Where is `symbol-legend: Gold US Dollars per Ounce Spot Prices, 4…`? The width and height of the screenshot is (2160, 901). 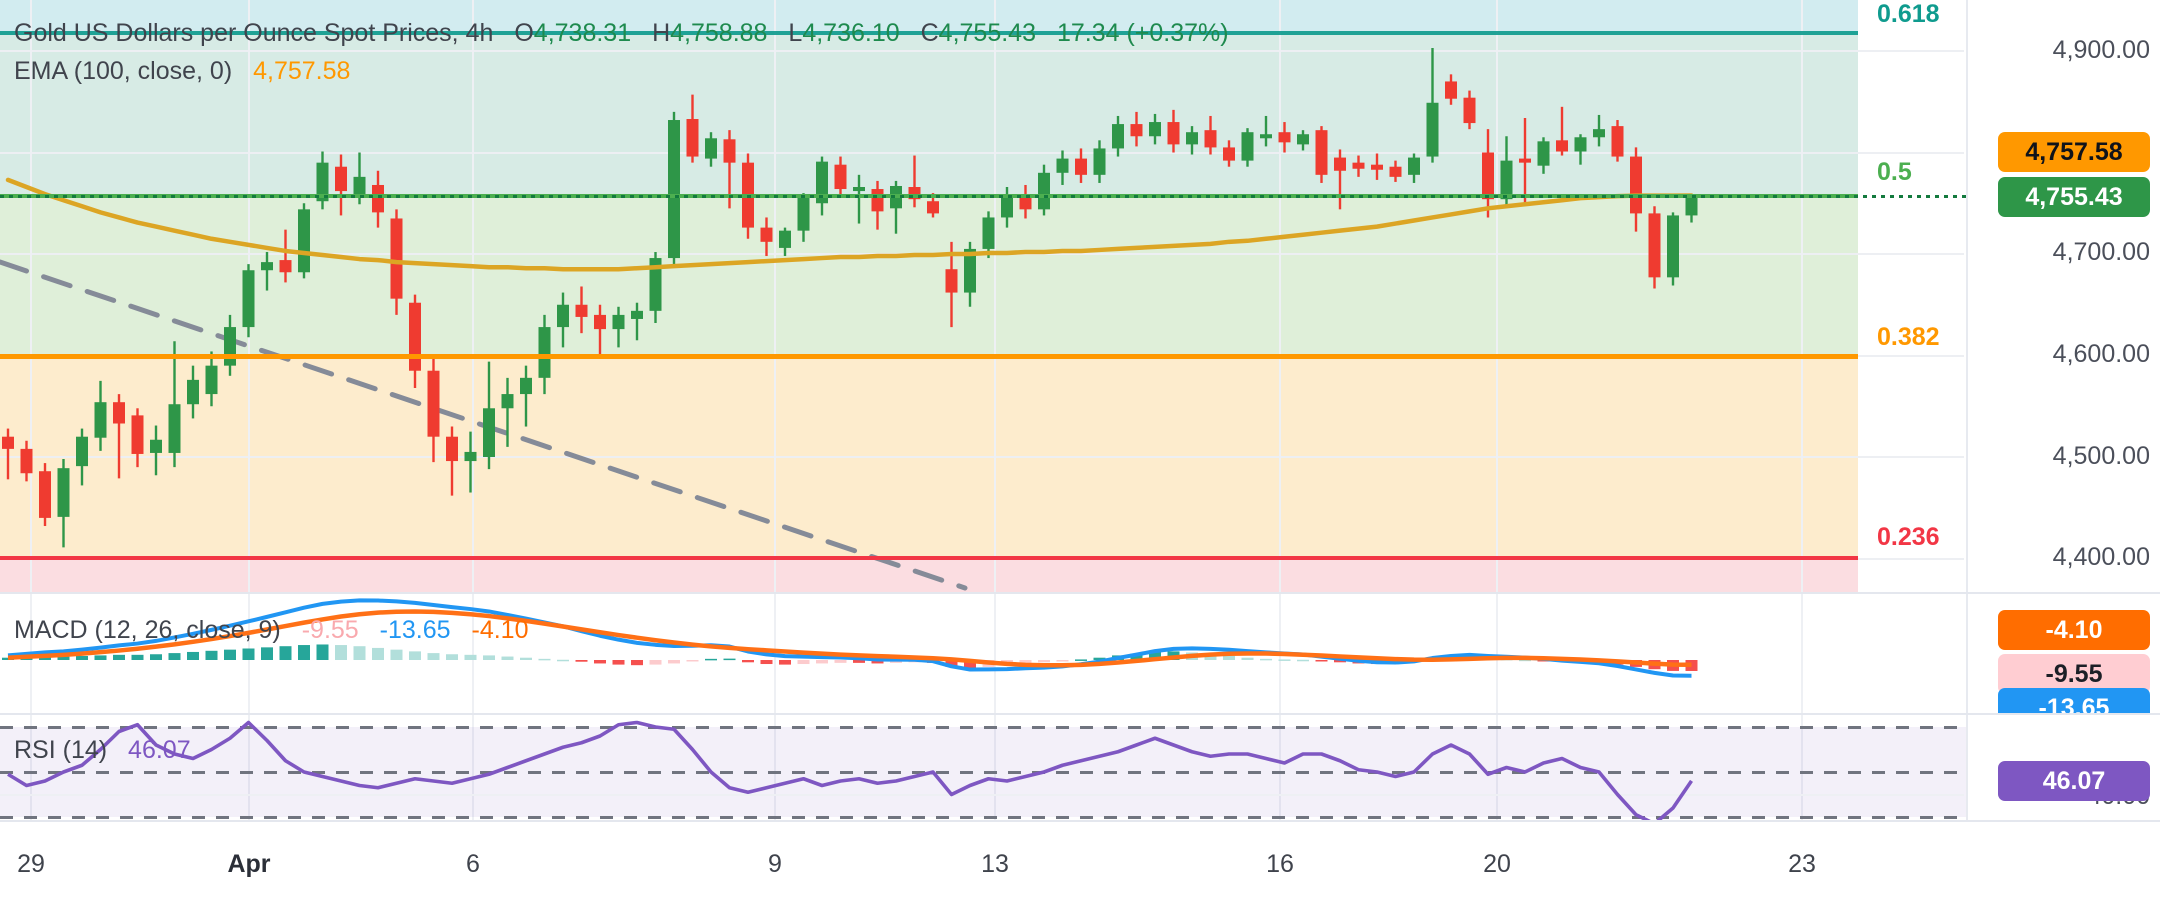
symbol-legend: Gold US Dollars per Ounce Spot Prices, 4… is located at coordinates (621, 33).